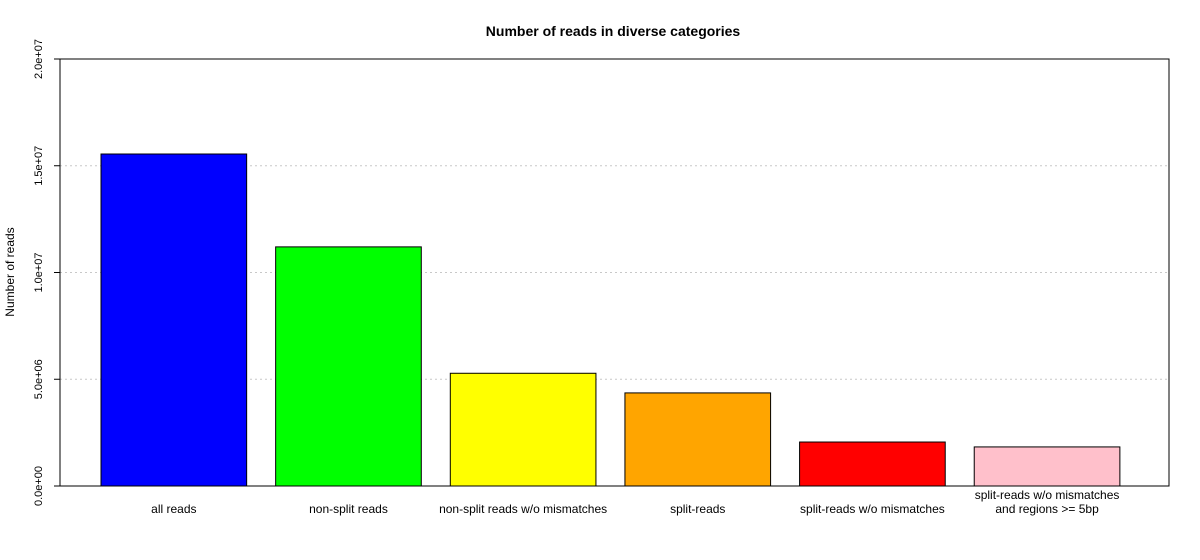  Describe the element at coordinates (39, 166) in the screenshot. I see `y-tick-label: 1.5e+07` at that location.